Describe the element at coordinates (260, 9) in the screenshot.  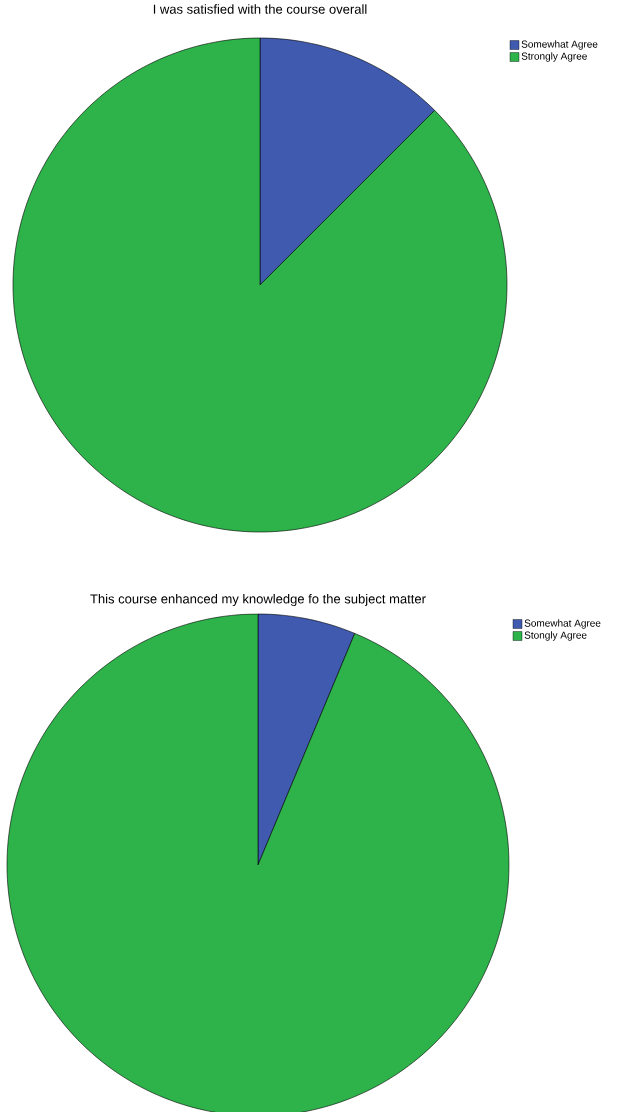
I see `chart-title: I was satisfied with the course overall` at that location.